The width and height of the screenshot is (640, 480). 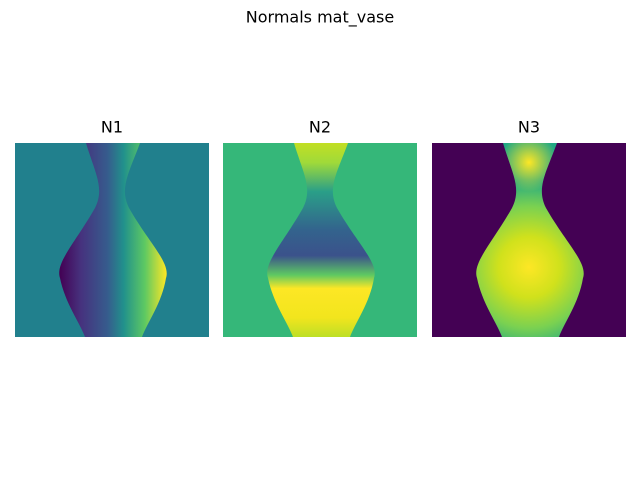 What do you see at coordinates (320, 227) in the screenshot?
I see `panel: N2` at bounding box center [320, 227].